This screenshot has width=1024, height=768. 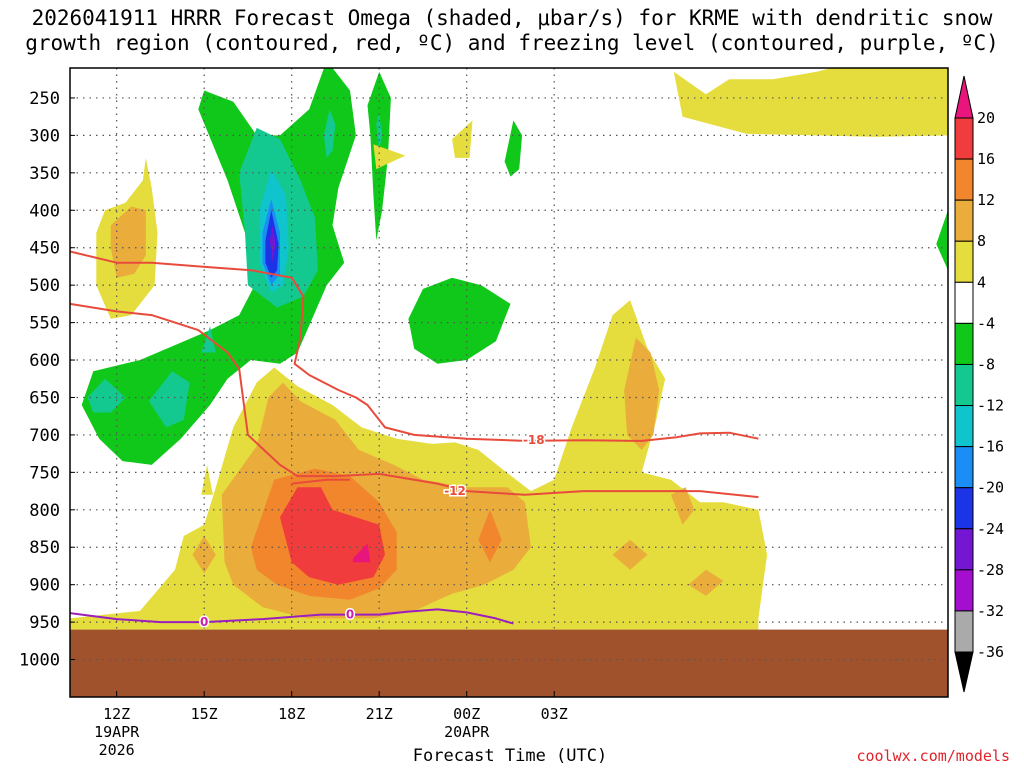 I want to click on colorbar-label-13: -36, so click(x=990, y=652).